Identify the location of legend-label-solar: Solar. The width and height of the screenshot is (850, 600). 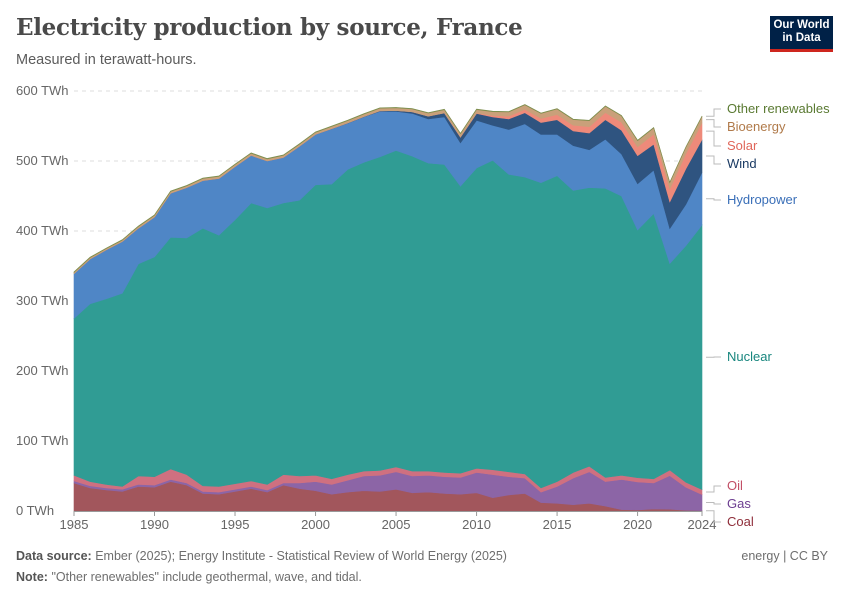
(742, 145).